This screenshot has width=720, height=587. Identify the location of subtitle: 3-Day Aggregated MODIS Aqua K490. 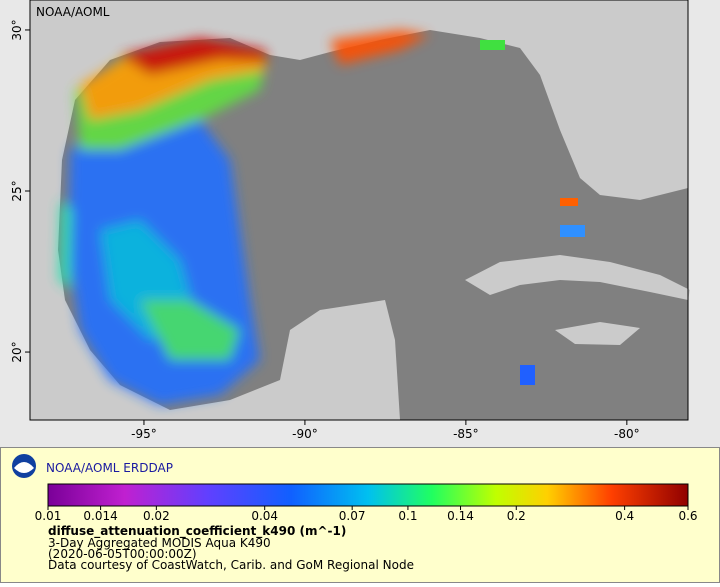
(159, 543).